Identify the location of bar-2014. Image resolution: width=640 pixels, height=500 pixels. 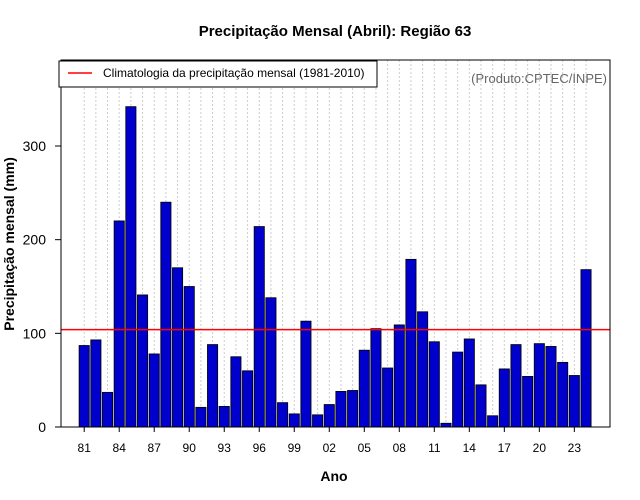
(469, 383).